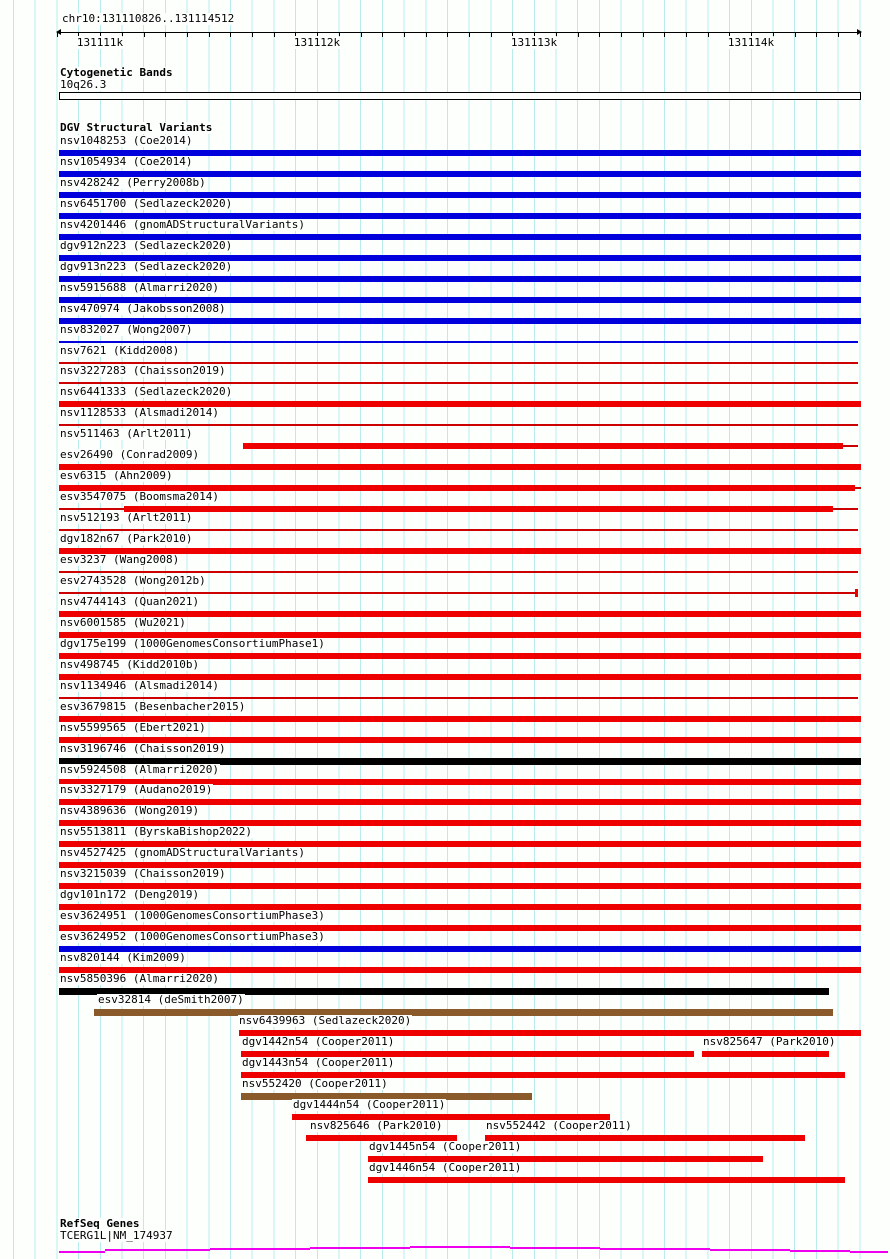  What do you see at coordinates (133, 580) in the screenshot?
I see `variant-label: esv2743528 (Wong2012b)` at bounding box center [133, 580].